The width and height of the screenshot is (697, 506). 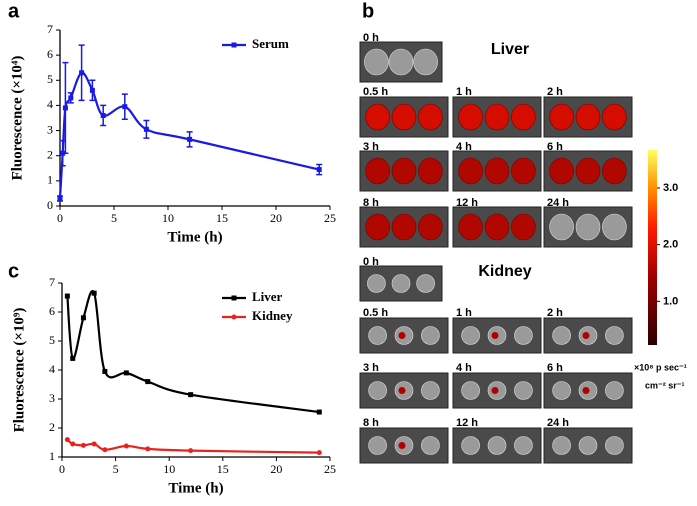 What do you see at coordinates (270, 43) in the screenshot?
I see `legend-label: Serum` at bounding box center [270, 43].